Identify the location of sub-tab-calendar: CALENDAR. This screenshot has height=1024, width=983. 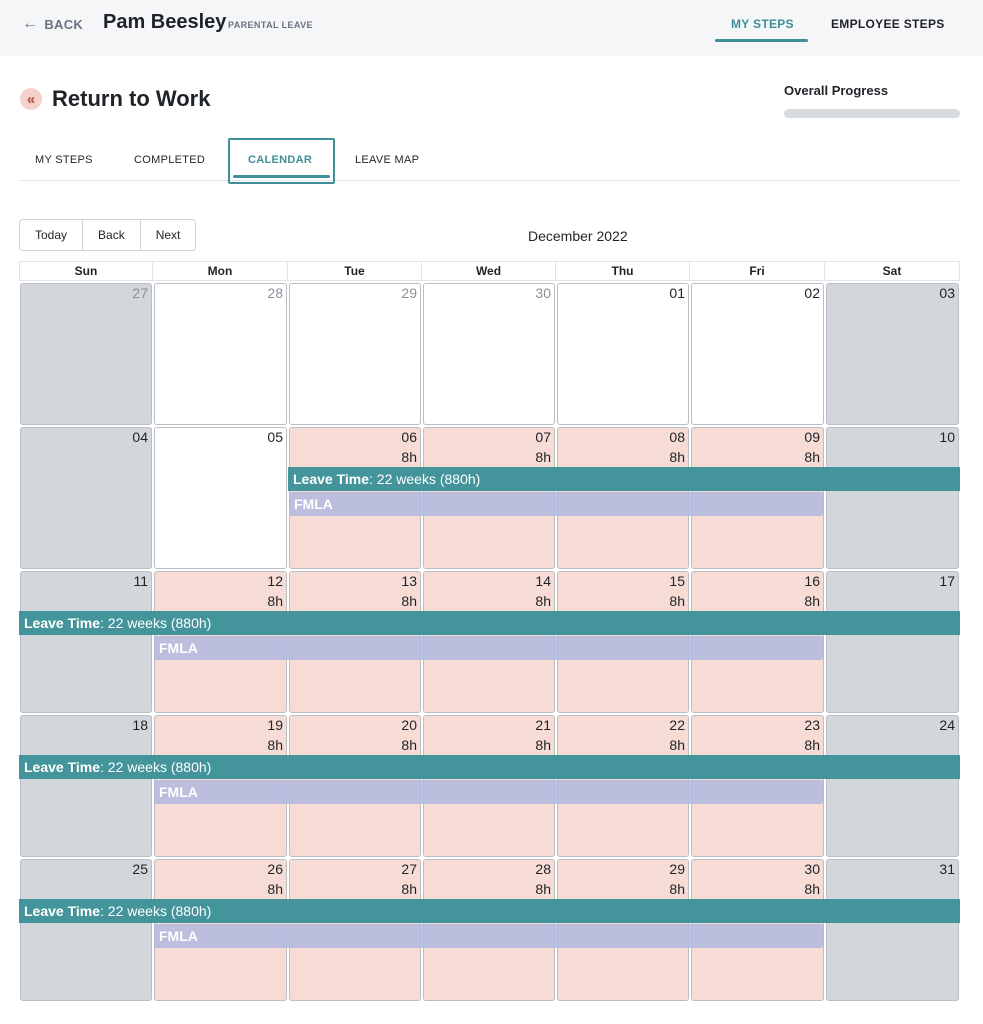
(280, 160).